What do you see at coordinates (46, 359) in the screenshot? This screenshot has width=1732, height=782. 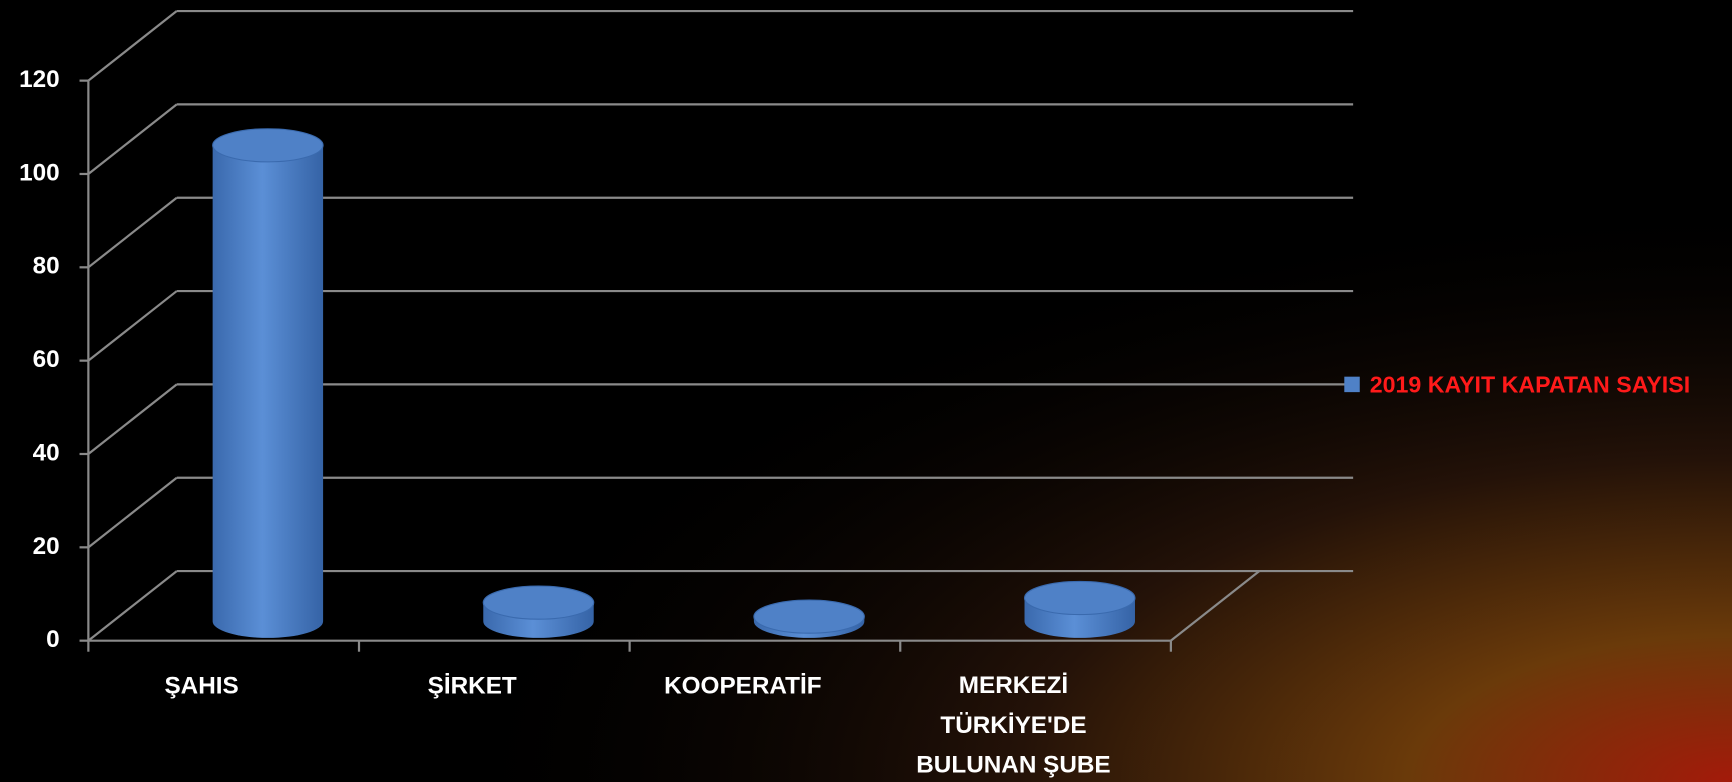 I see `y-tick-label: 60` at bounding box center [46, 359].